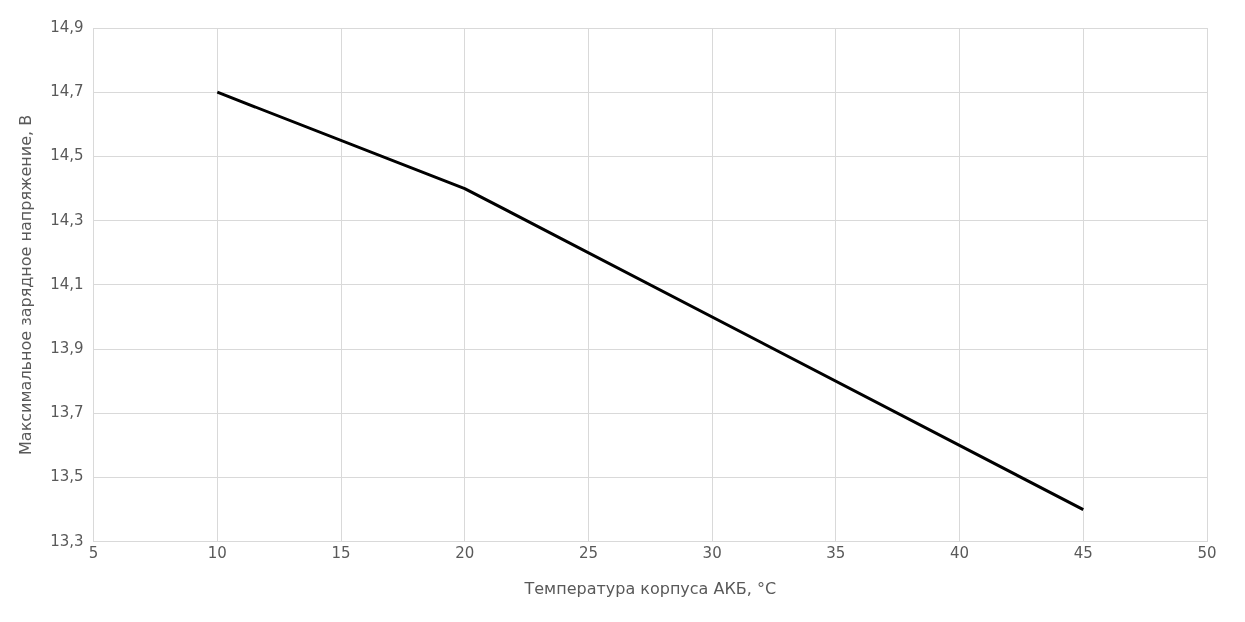 The width and height of the screenshot is (1245, 622). I want to click on y-tick-label: 13,5, so click(67, 476).